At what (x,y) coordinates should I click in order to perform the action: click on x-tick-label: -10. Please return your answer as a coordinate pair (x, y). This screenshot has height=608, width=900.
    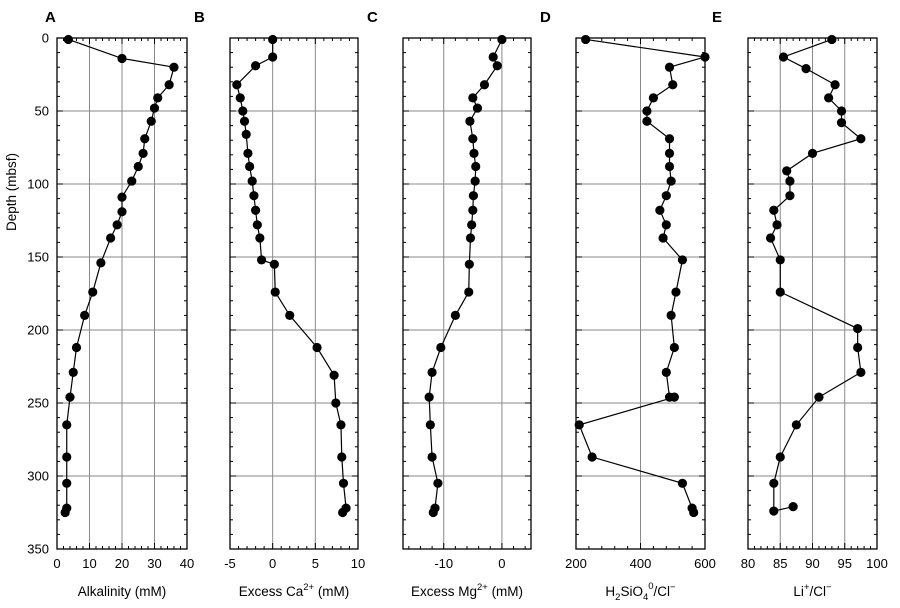
    Looking at the image, I should click on (443, 563).